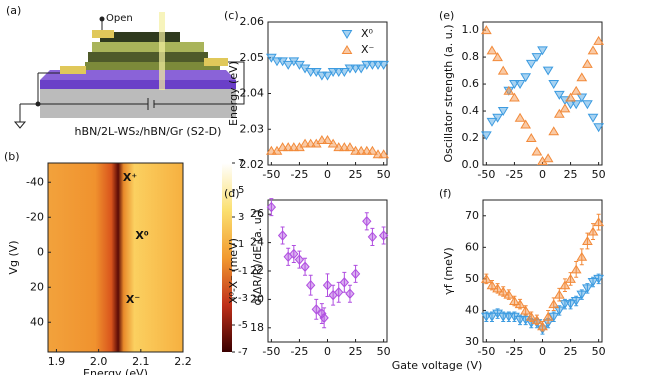 This screenshot has width=667, height=375. What do you see at coordinates (472, 278) in the screenshot?
I see `y-tick-label: 50` at bounding box center [472, 278].